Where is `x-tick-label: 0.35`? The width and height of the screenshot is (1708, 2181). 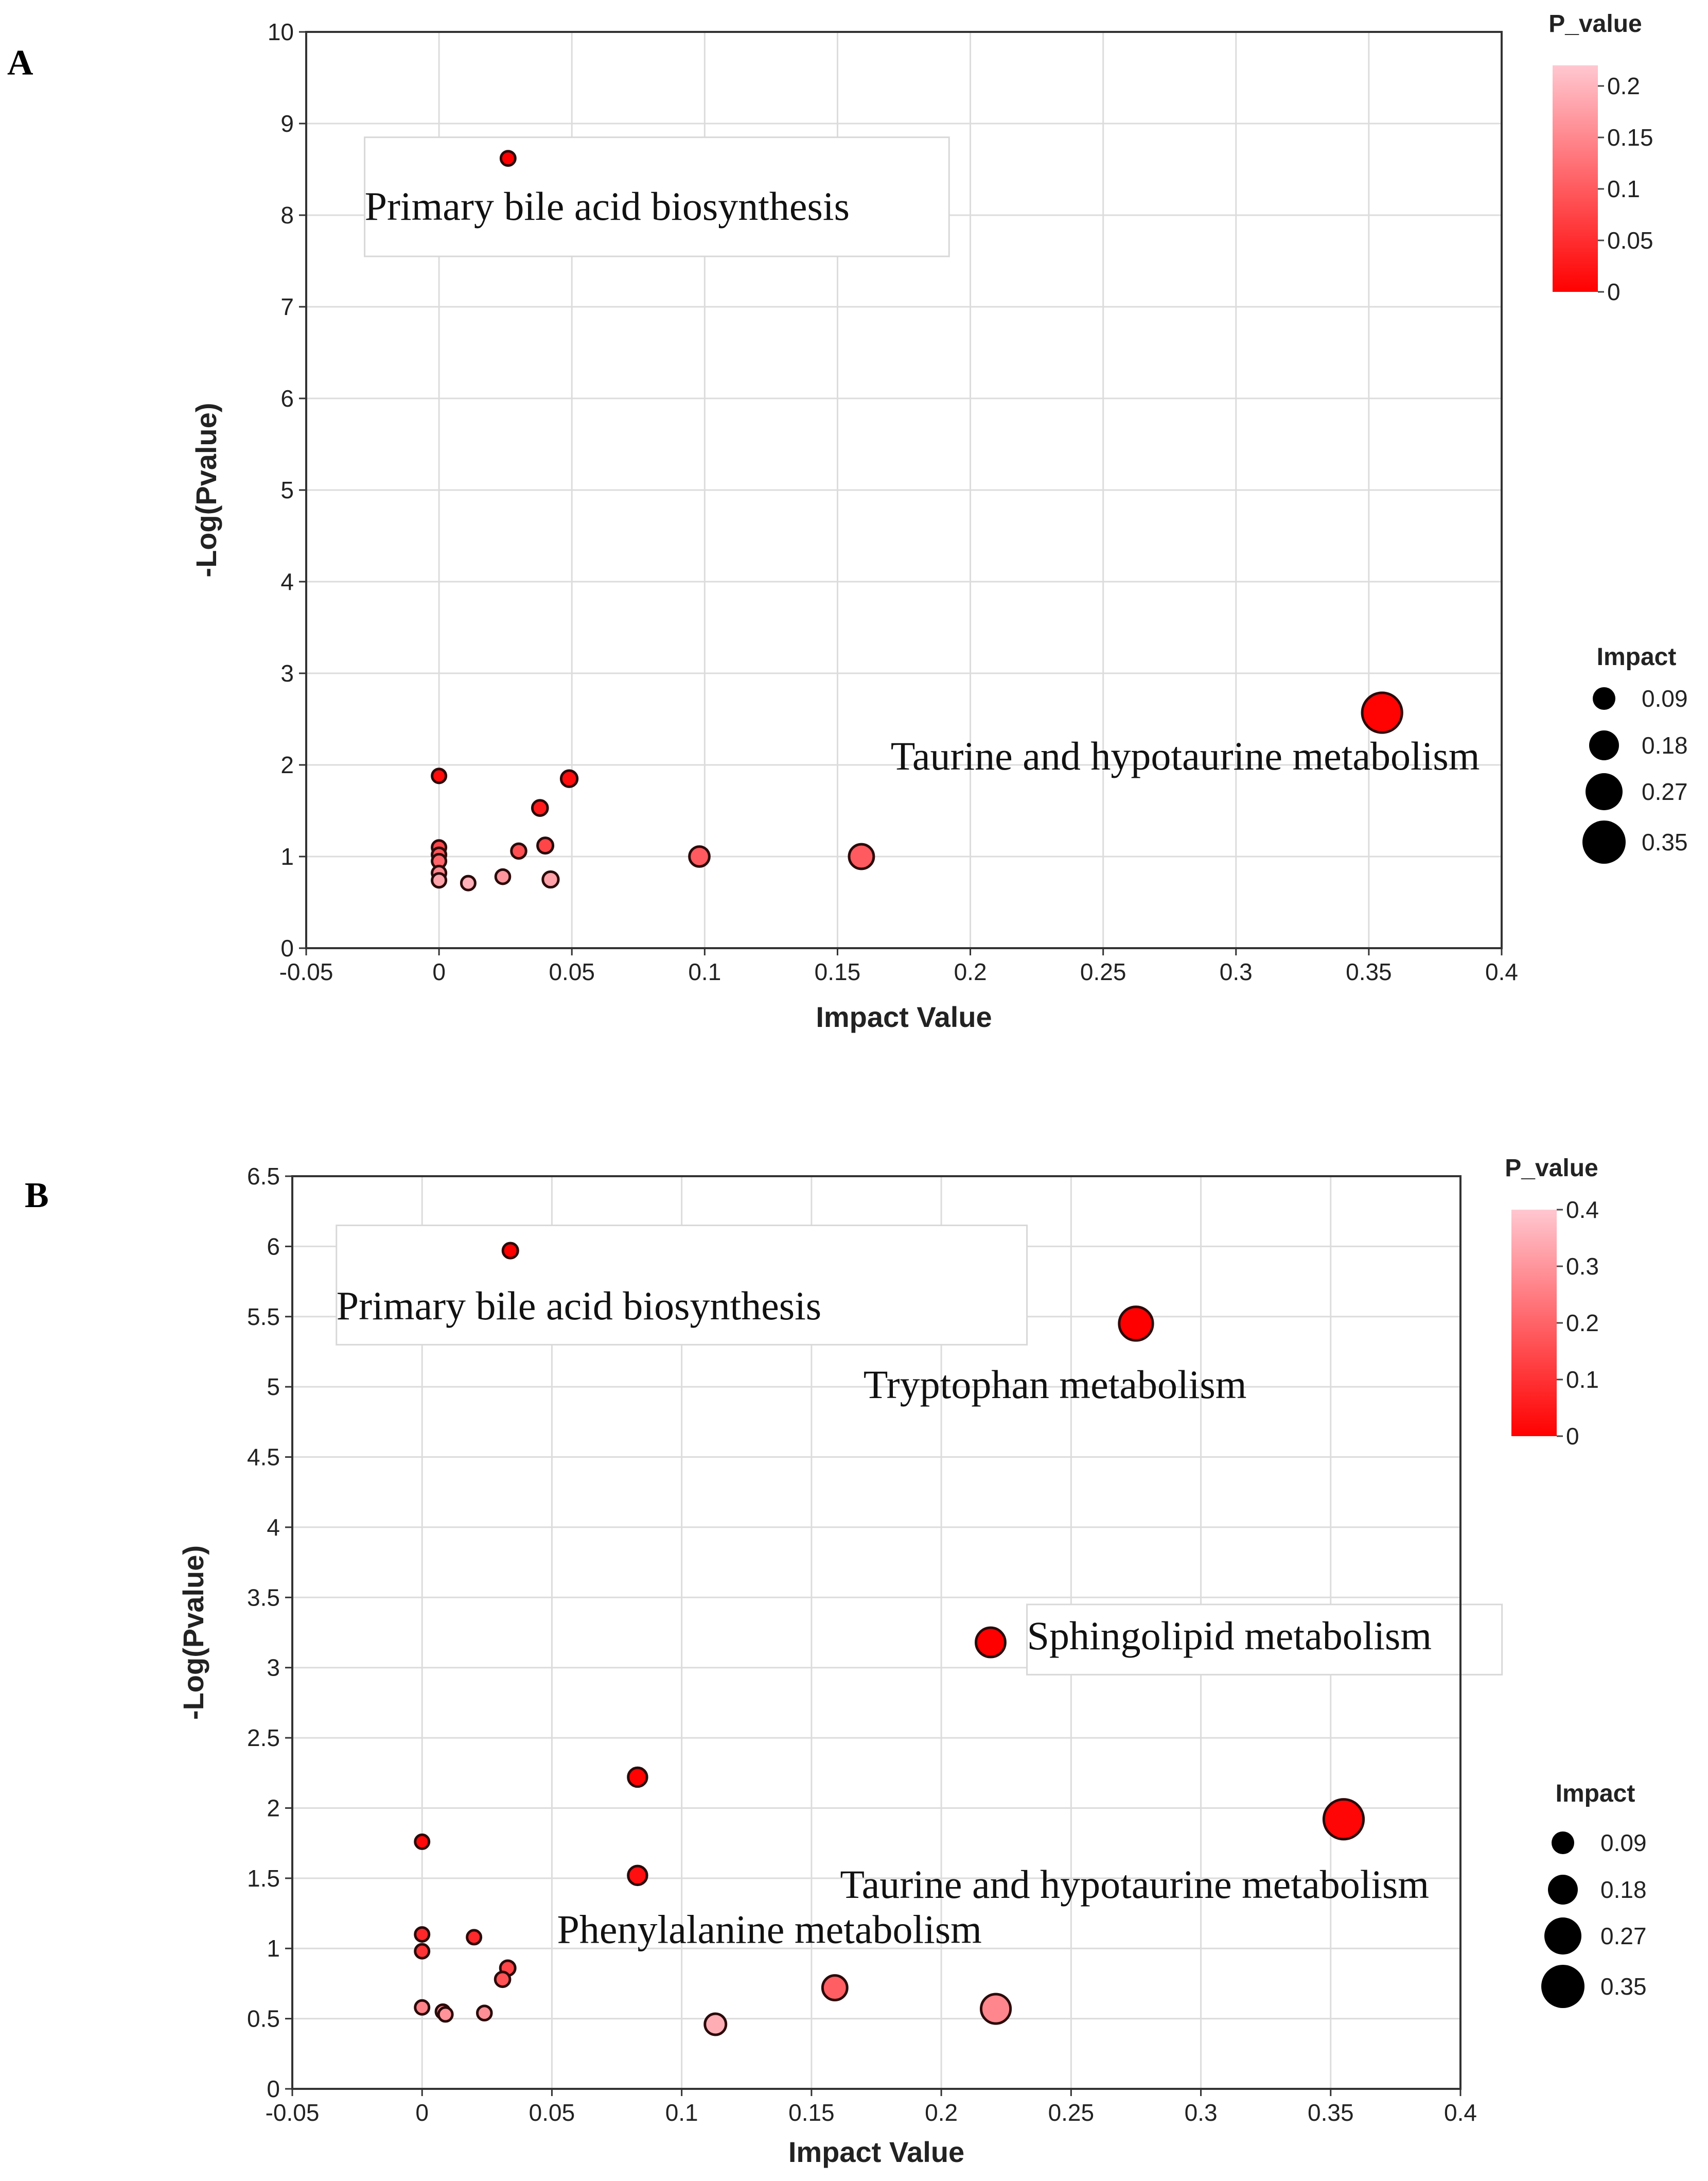
x-tick-label: 0.35 is located at coordinates (1331, 2113).